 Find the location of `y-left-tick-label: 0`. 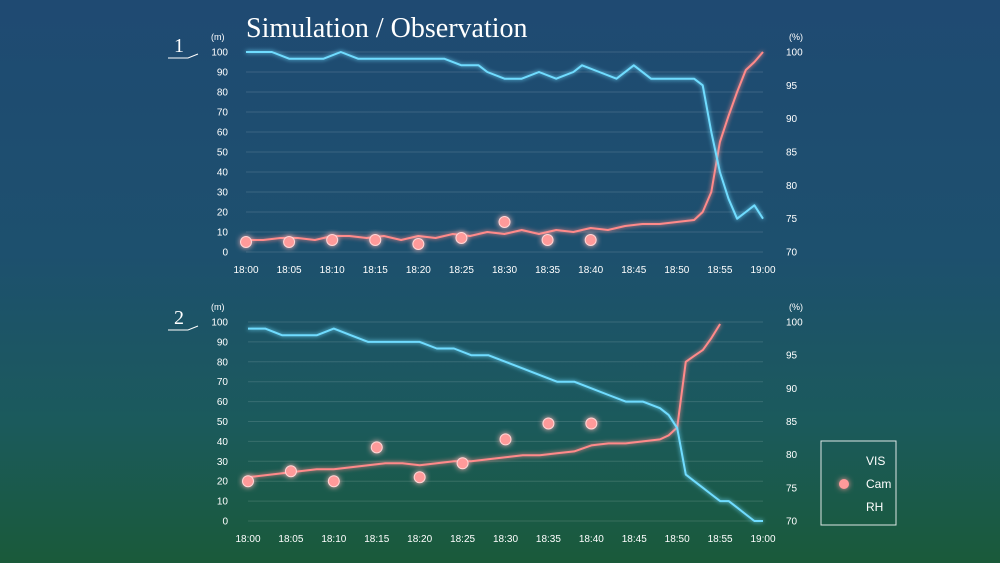

y-left-tick-label: 0 is located at coordinates (225, 253).